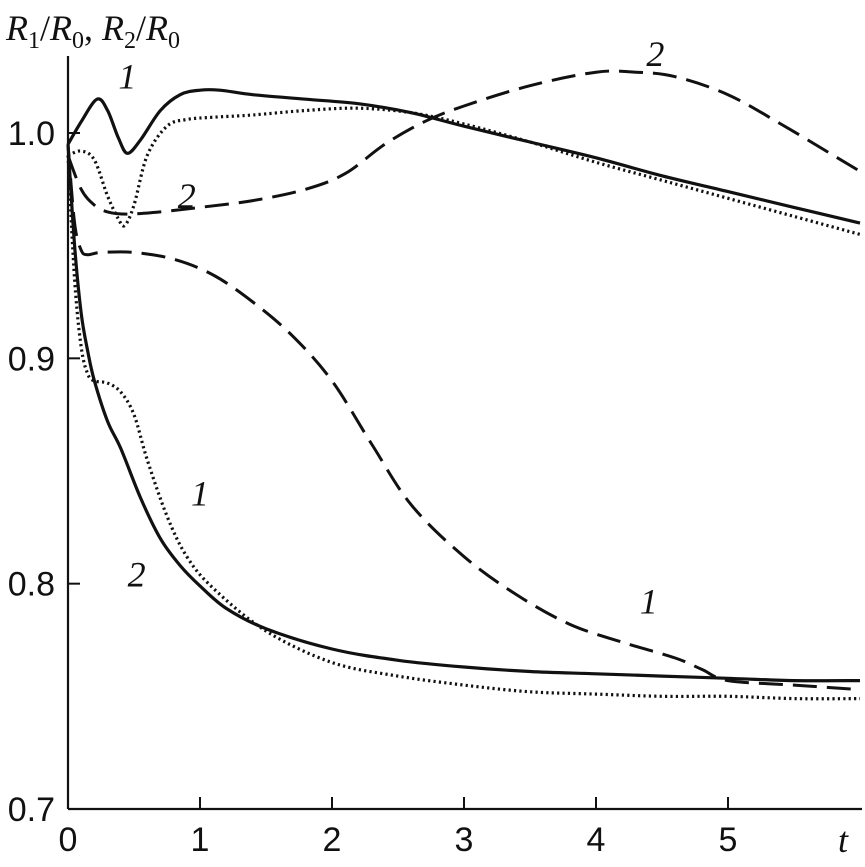 This screenshot has width=865, height=867. What do you see at coordinates (31, 585) in the screenshot?
I see `y-tick-label: 0.8` at bounding box center [31, 585].